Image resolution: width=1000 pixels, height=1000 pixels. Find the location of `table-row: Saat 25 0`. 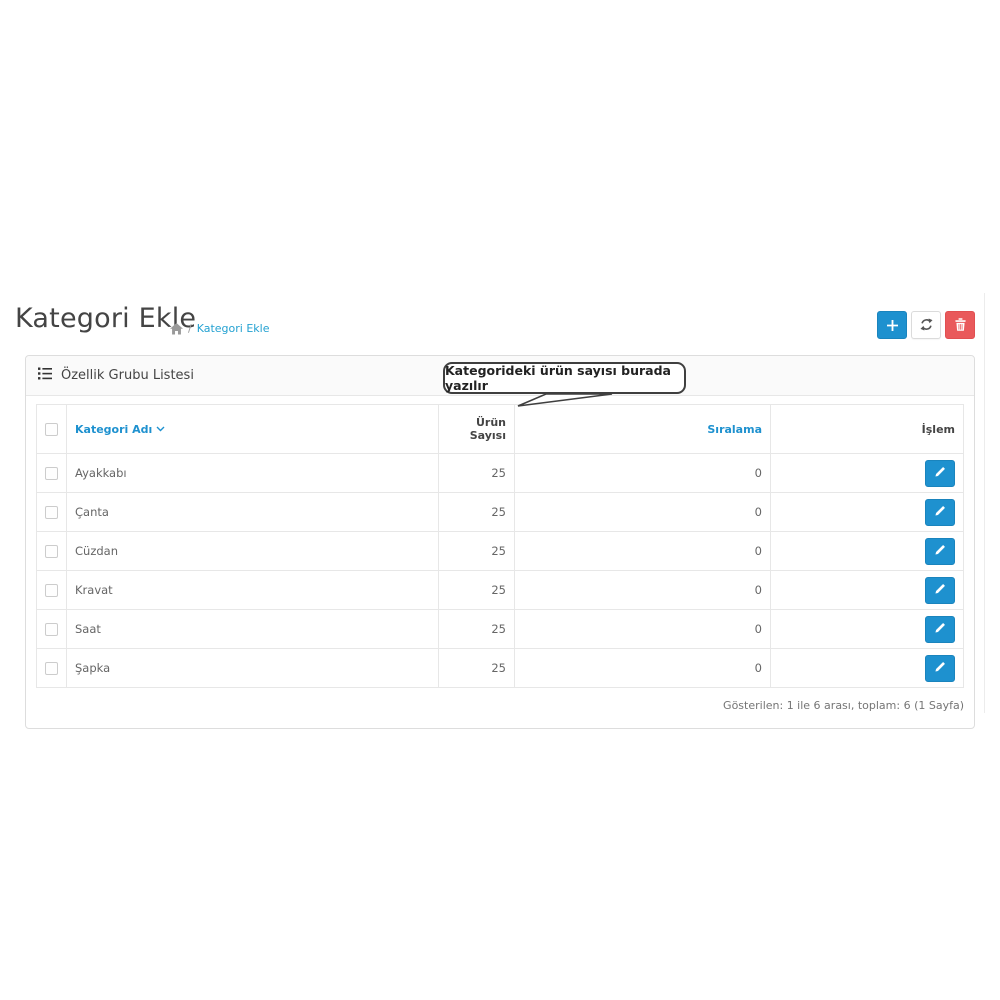

table-row: Saat 25 0 is located at coordinates (500, 629).